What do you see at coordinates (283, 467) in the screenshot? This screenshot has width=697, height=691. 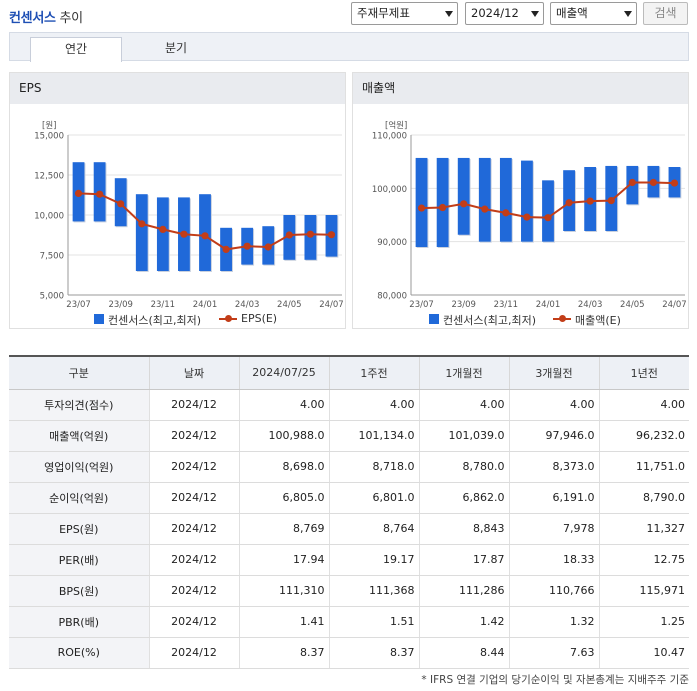 I see `table-cell: 8,698.0` at bounding box center [283, 467].